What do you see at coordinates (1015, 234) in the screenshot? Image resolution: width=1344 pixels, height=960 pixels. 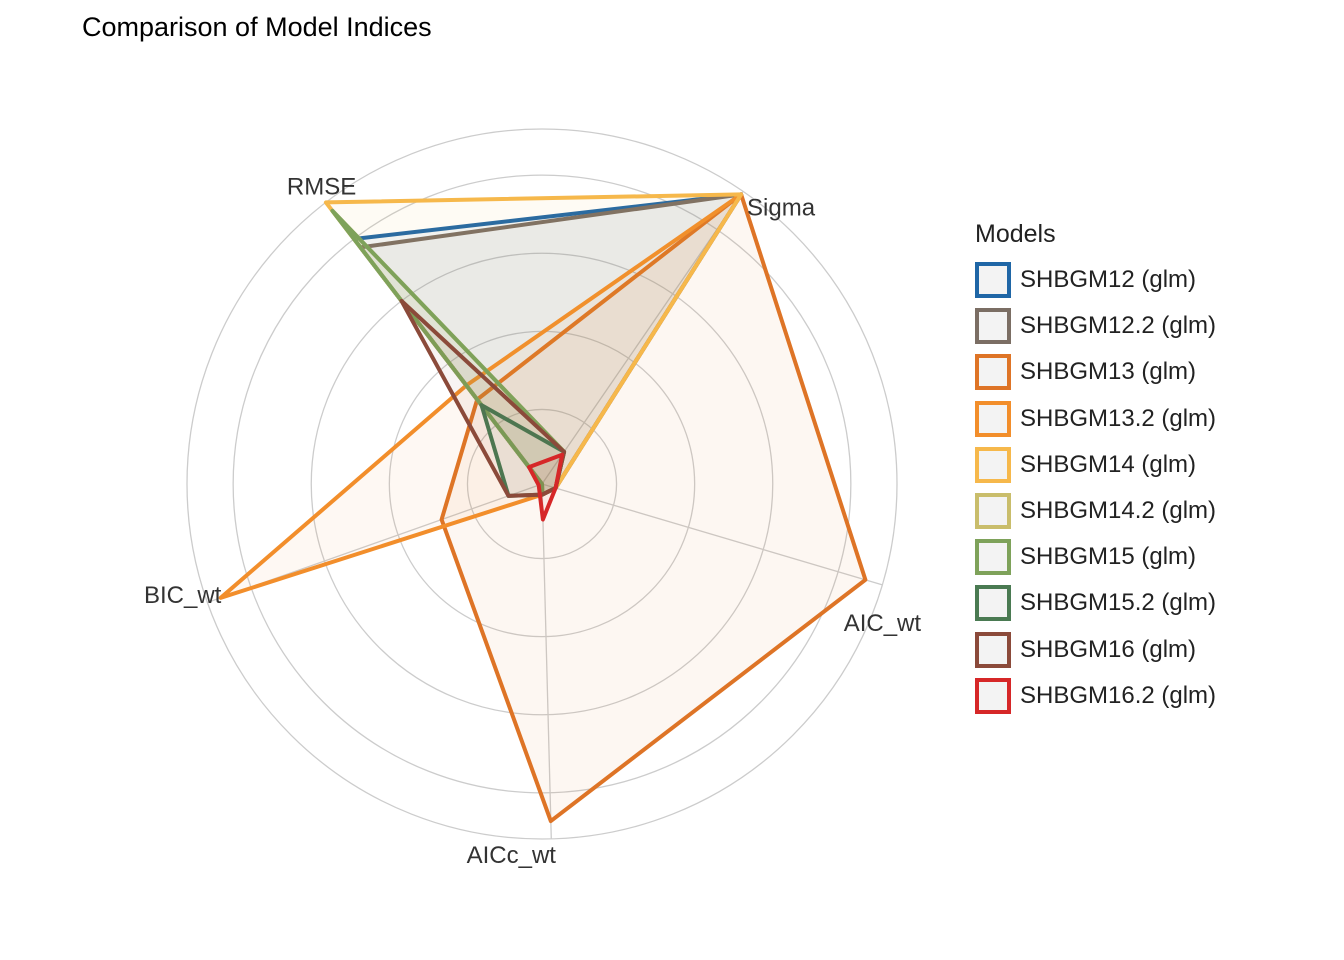 I see `legend-title: Models` at bounding box center [1015, 234].